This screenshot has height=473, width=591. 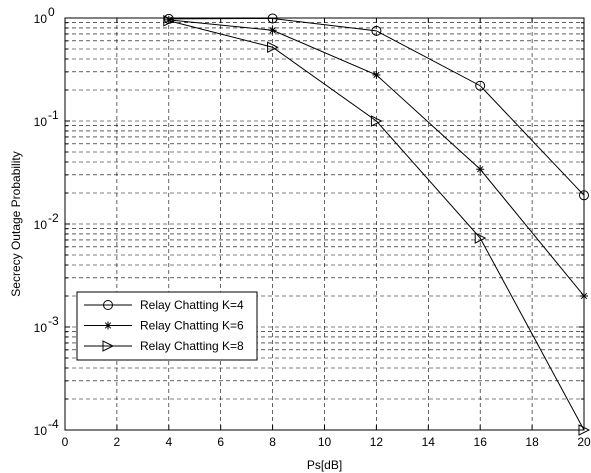 What do you see at coordinates (584, 442) in the screenshot?
I see `x-tick-label: 20` at bounding box center [584, 442].